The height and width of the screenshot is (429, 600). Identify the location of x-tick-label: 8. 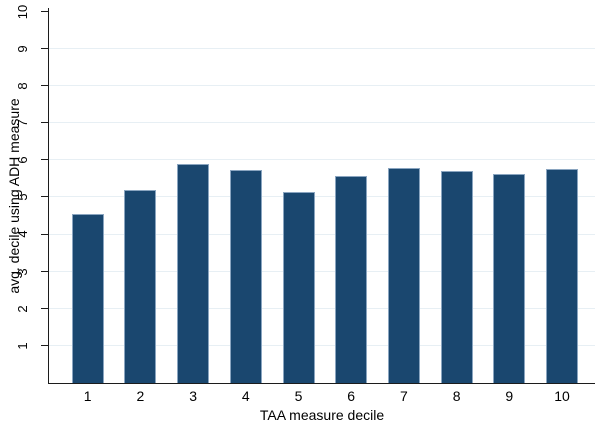
(456, 396).